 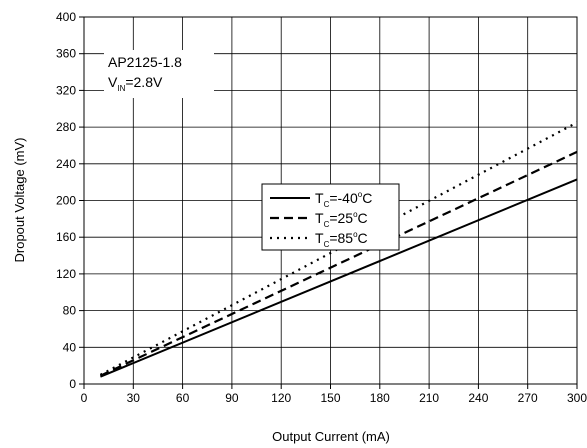 What do you see at coordinates (66, 127) in the screenshot?
I see `y-tick-label: 280` at bounding box center [66, 127].